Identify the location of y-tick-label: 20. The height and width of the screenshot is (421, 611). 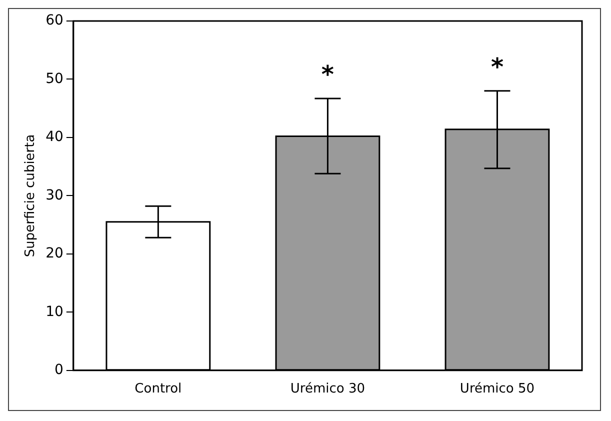
(55, 254).